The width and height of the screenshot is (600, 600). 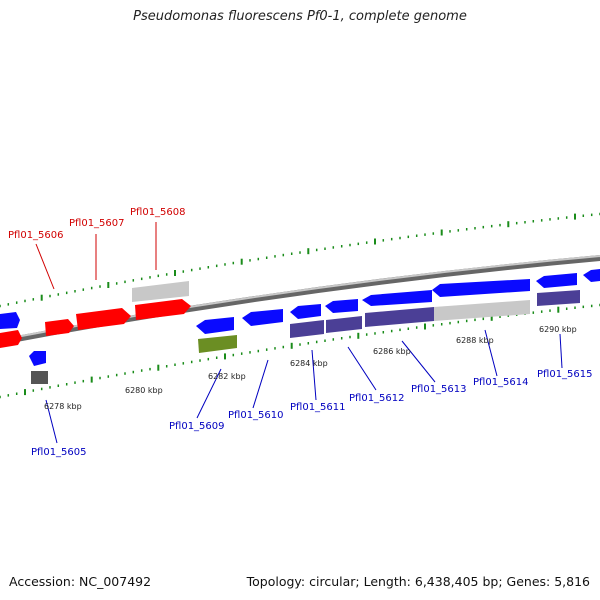 I want to click on gene-label: Pfl01_5605, so click(x=59, y=452).